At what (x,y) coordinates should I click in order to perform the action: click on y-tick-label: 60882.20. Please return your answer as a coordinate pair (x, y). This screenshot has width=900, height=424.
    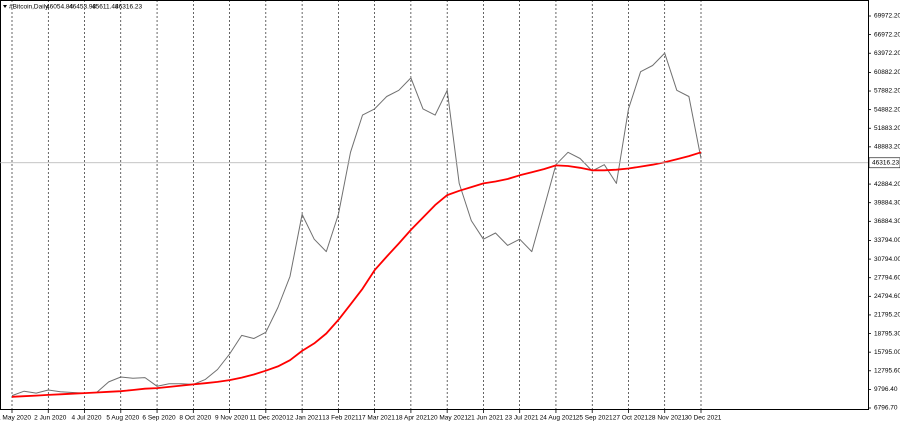
    Looking at the image, I should click on (887, 72).